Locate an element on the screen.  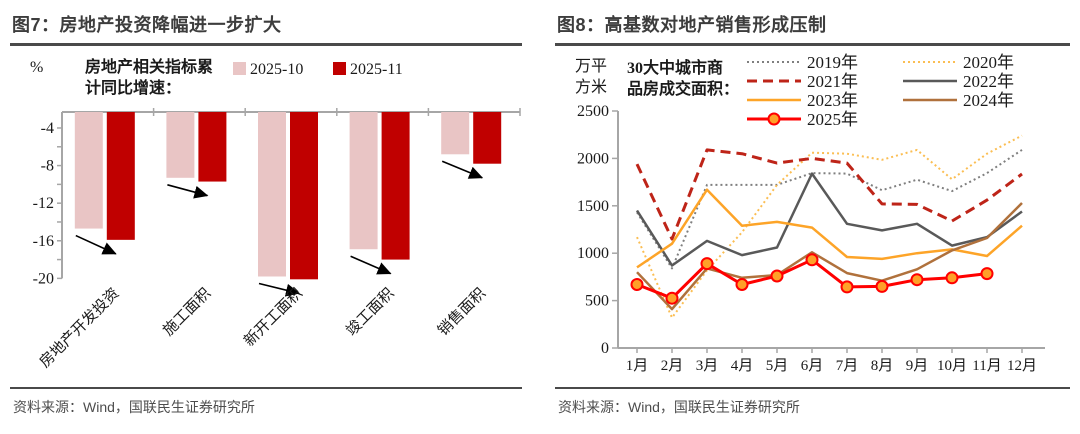
series-2023年 is located at coordinates (829, 228).